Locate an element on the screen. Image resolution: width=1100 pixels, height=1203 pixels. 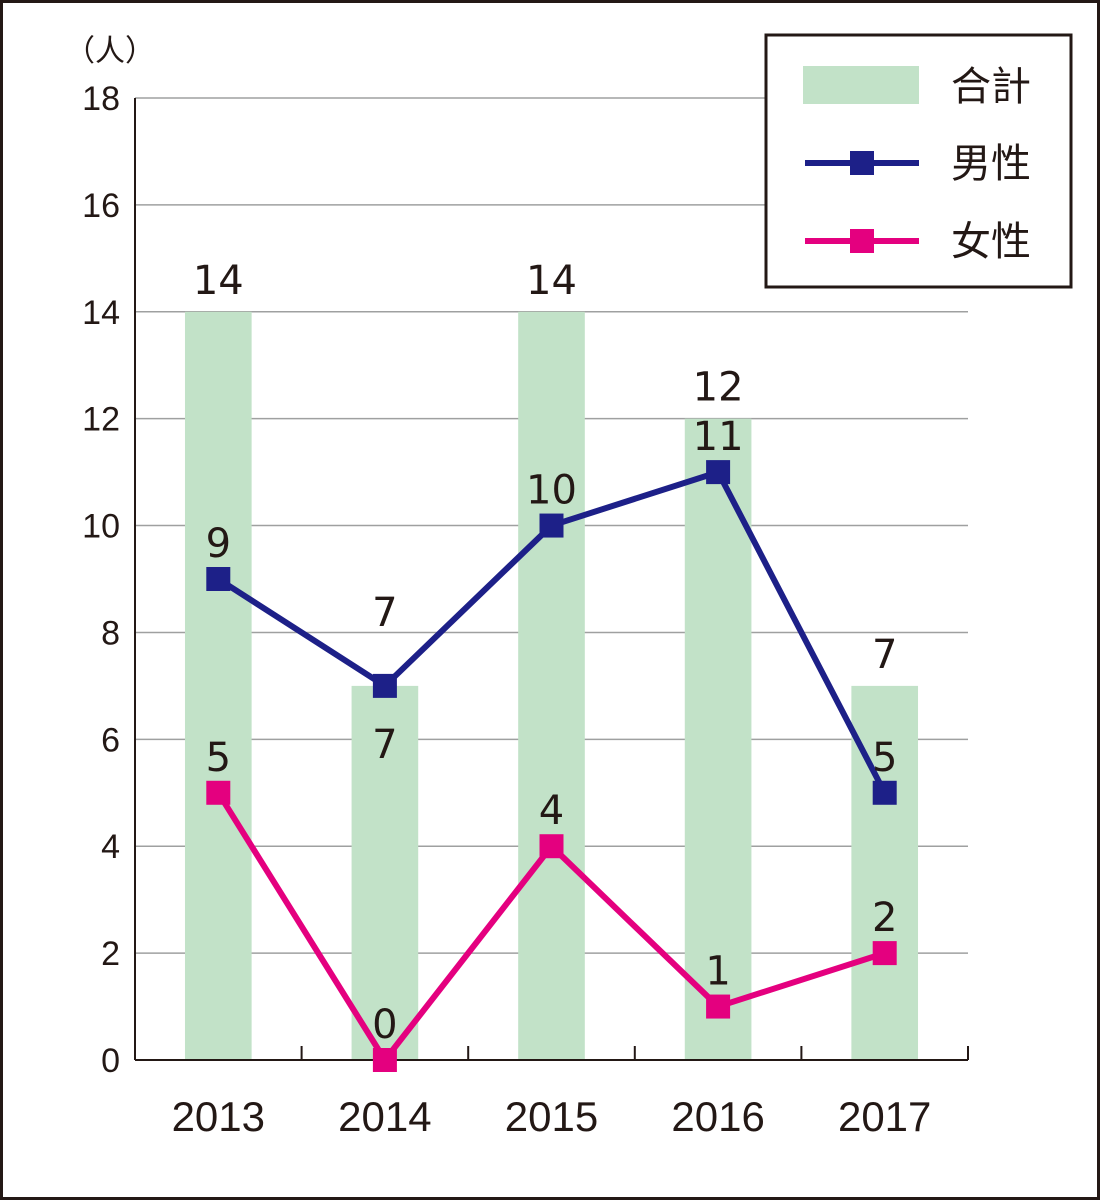
legend-label-female: 女性 is located at coordinates (991, 242).